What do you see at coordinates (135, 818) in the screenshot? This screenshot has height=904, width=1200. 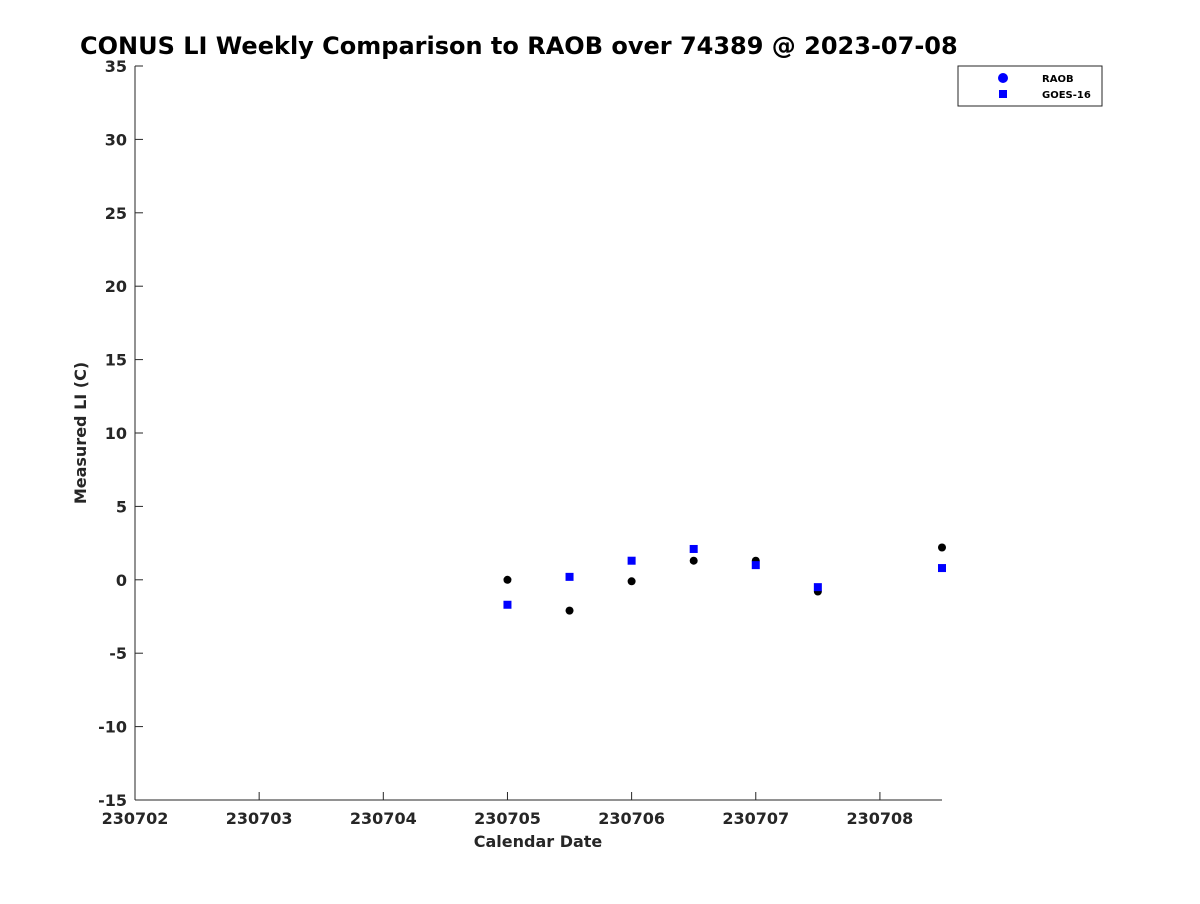 I see `x-tick-label: 230702` at bounding box center [135, 818].